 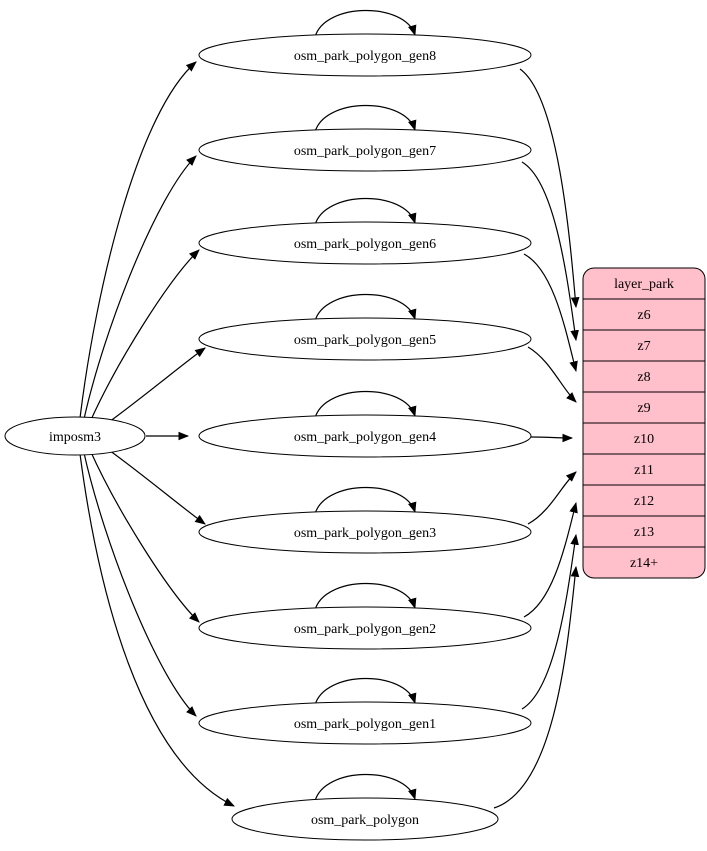 I want to click on edge-imposm3-gen1, so click(x=140, y=584).